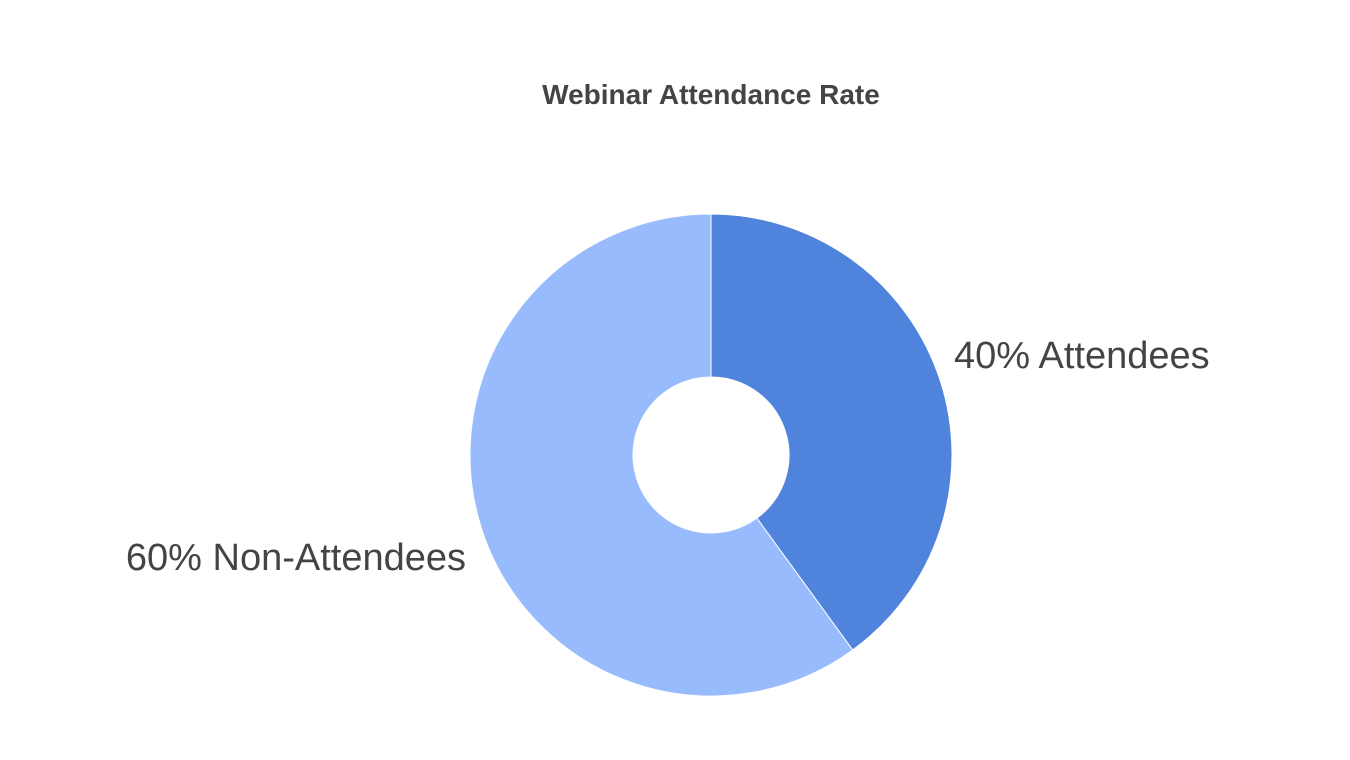 The image size is (1350, 760). Describe the element at coordinates (711, 94) in the screenshot. I see `chart-title: Webinar Attendance Rate` at that location.